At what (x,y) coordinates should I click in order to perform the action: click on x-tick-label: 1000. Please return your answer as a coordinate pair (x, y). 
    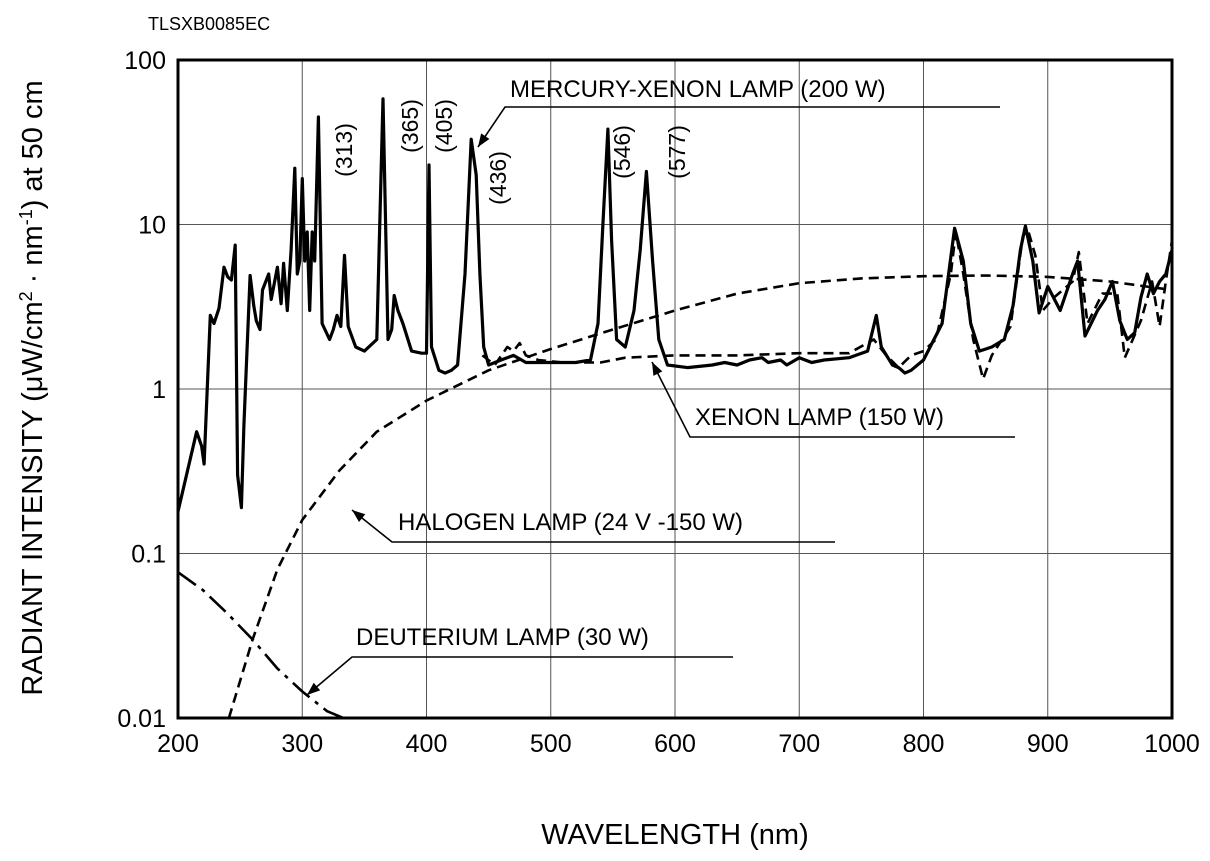
    Looking at the image, I should click on (1172, 744).